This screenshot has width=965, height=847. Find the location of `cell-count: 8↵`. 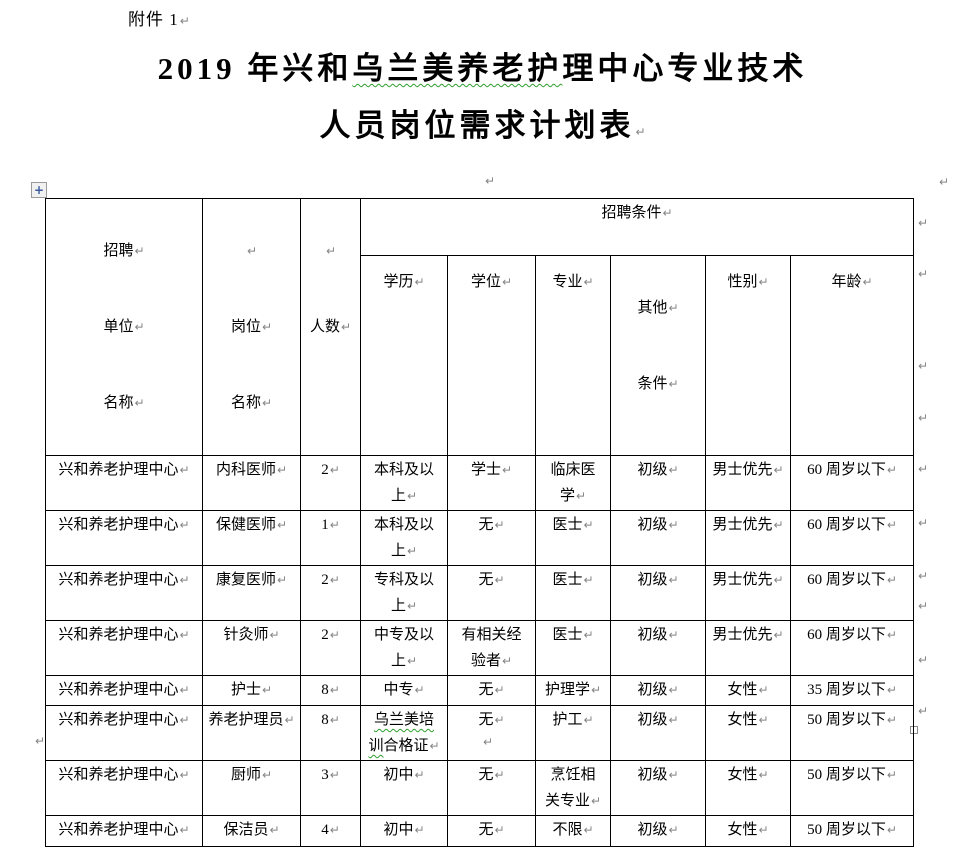

cell-count: 8↵ is located at coordinates (330, 690).